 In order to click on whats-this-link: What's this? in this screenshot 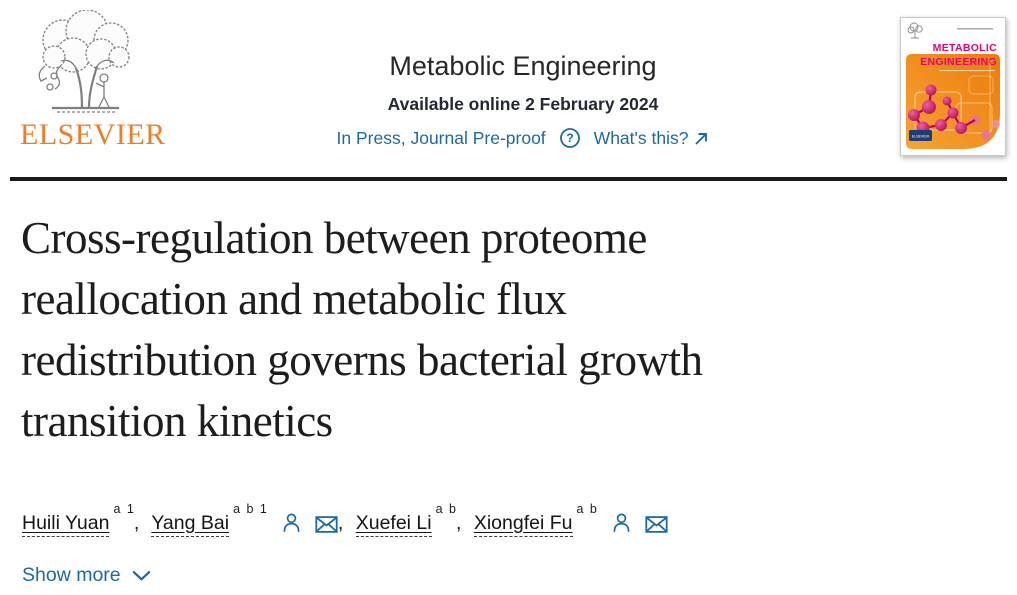, I will do `click(652, 138)`.